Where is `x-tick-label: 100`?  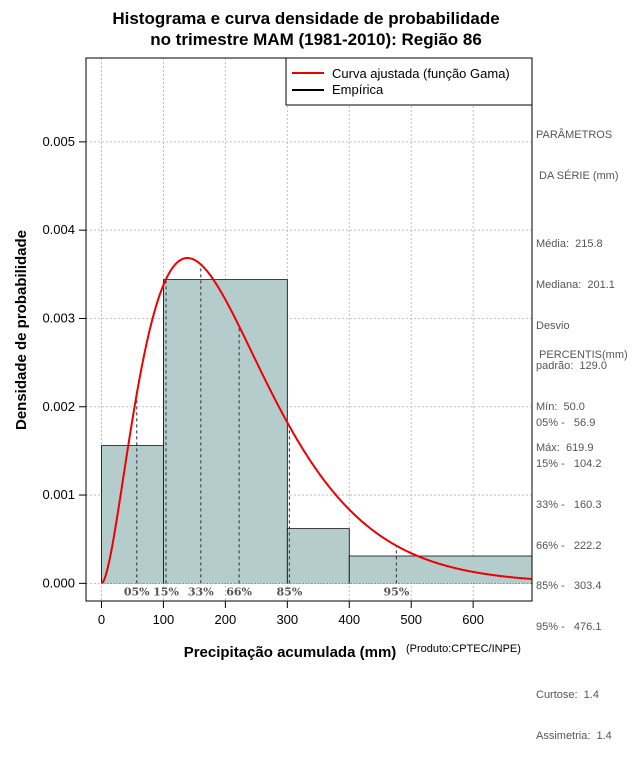
x-tick-label: 100 is located at coordinates (164, 619).